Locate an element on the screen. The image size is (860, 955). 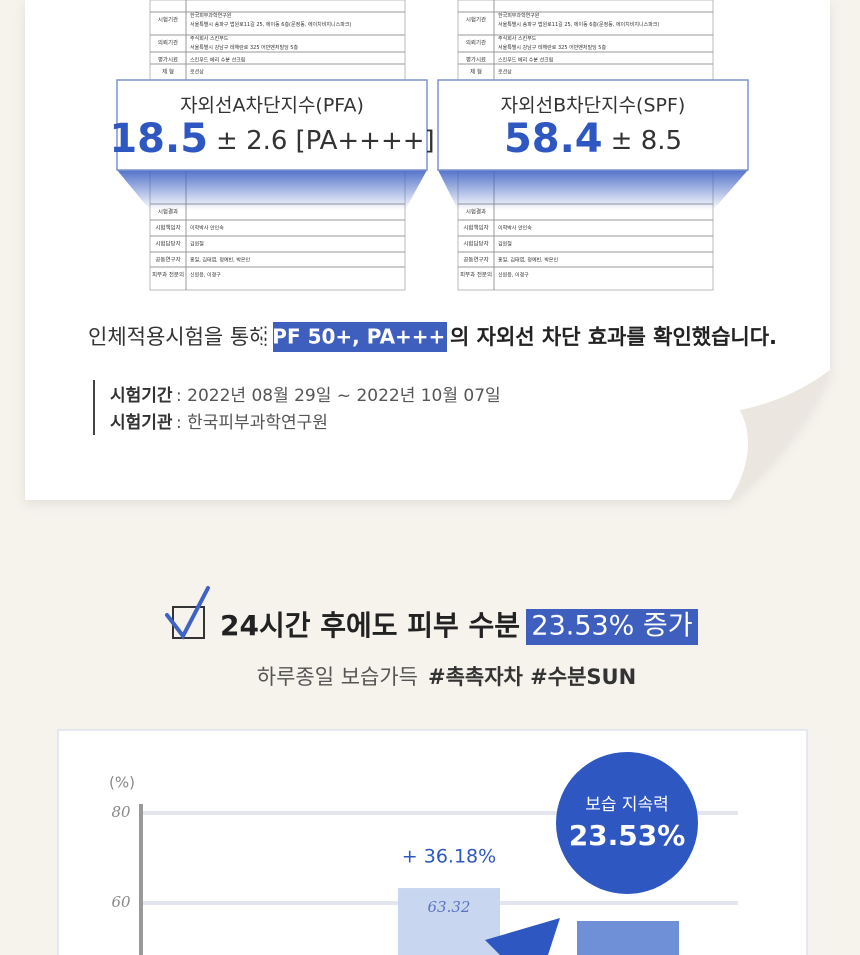
info-label: 시험기간 is located at coordinates (141, 395).